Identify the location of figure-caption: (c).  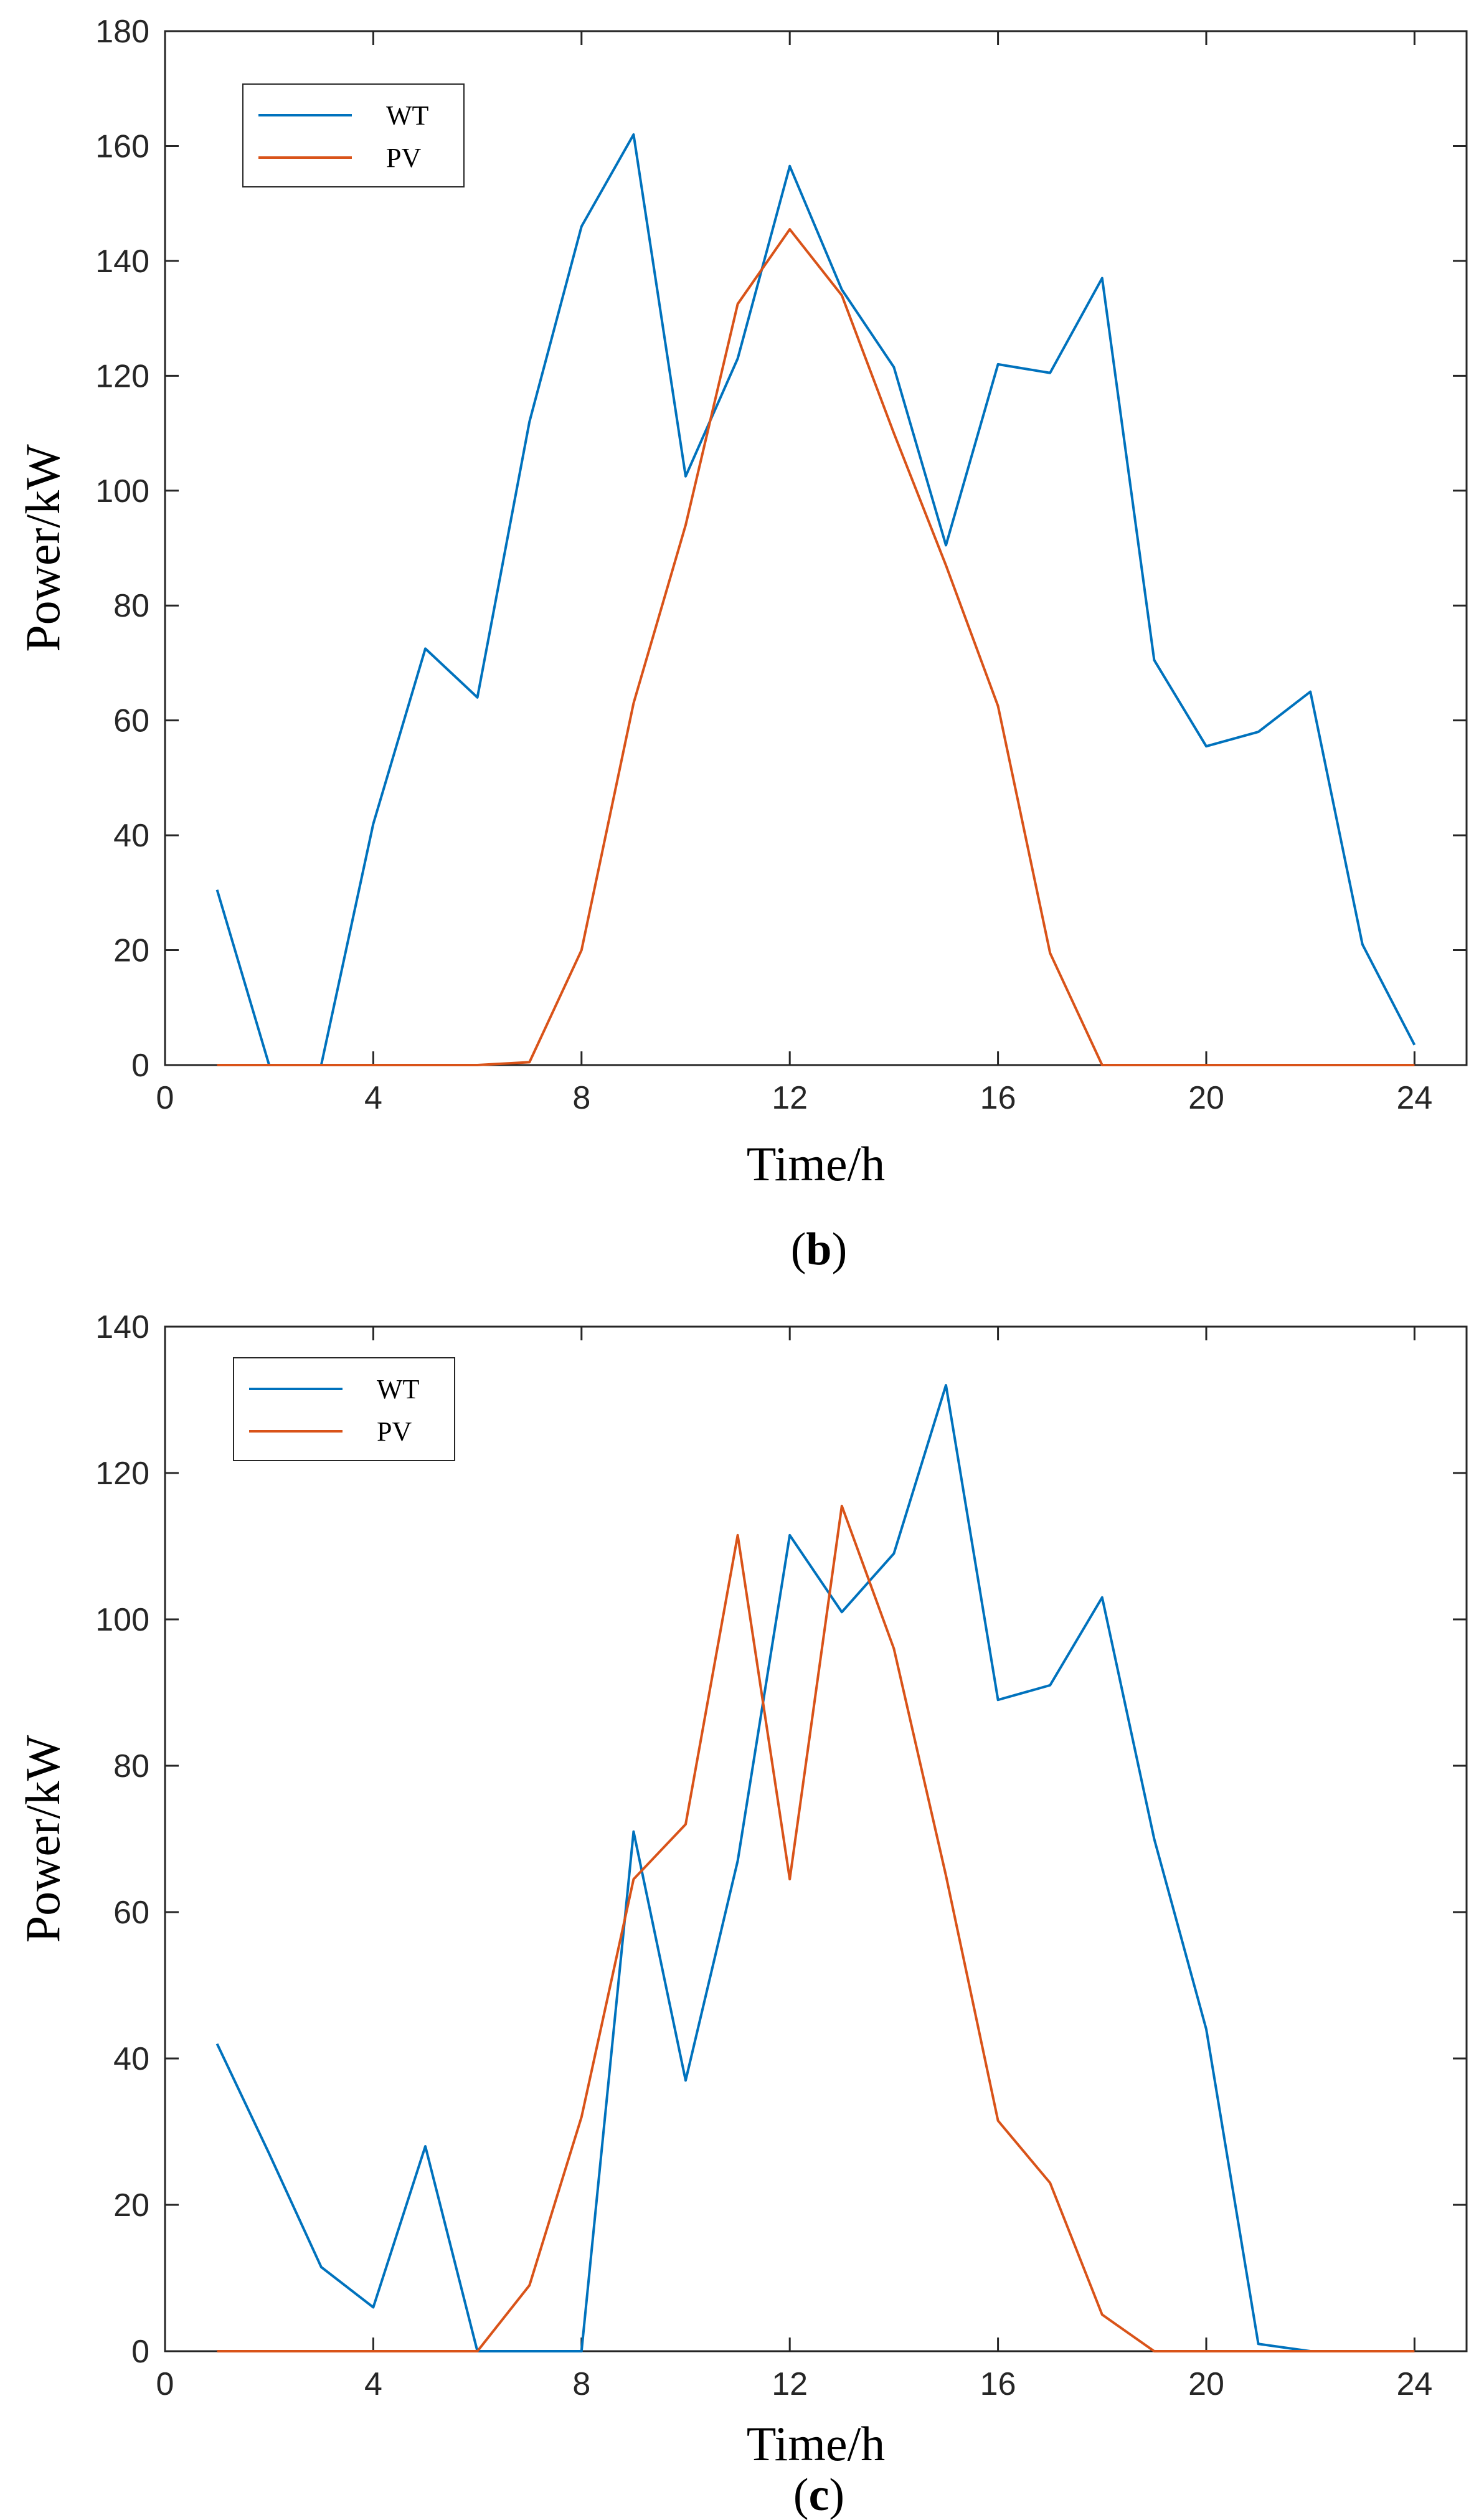
(818, 2495).